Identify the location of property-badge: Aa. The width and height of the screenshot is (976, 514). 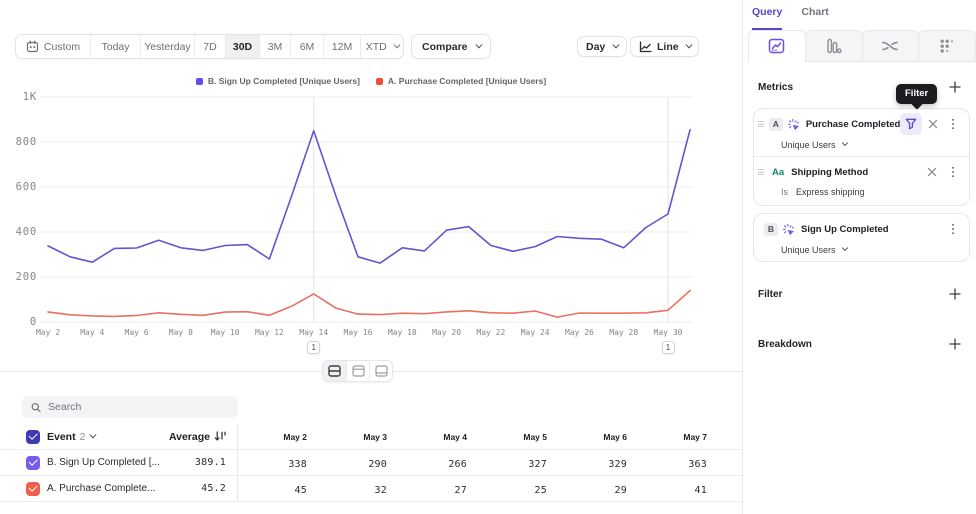
(778, 172).